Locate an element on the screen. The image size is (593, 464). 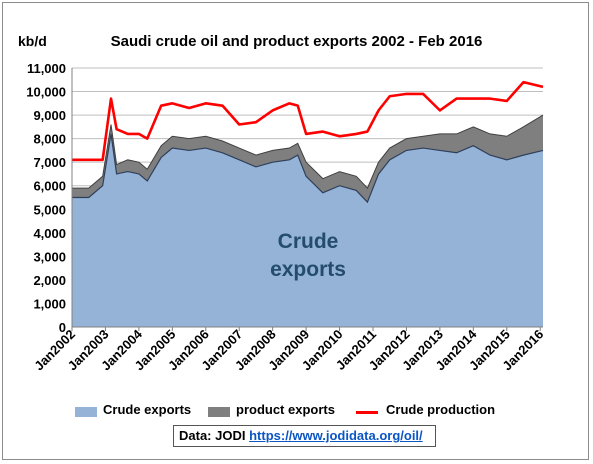
product-exports-edge is located at coordinates (308, 151).